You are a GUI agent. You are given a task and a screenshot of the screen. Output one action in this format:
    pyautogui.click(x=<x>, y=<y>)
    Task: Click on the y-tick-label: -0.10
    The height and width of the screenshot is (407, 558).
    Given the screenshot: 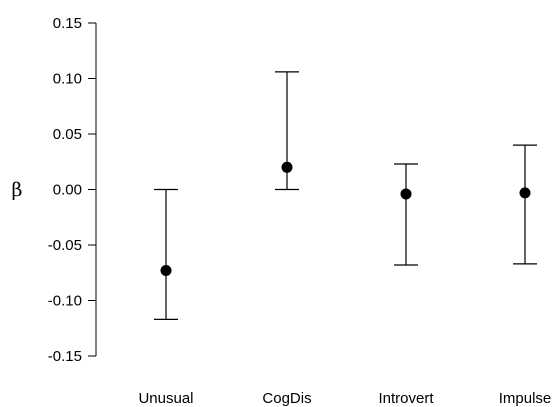 What is the action you would take?
    pyautogui.click(x=65, y=301)
    